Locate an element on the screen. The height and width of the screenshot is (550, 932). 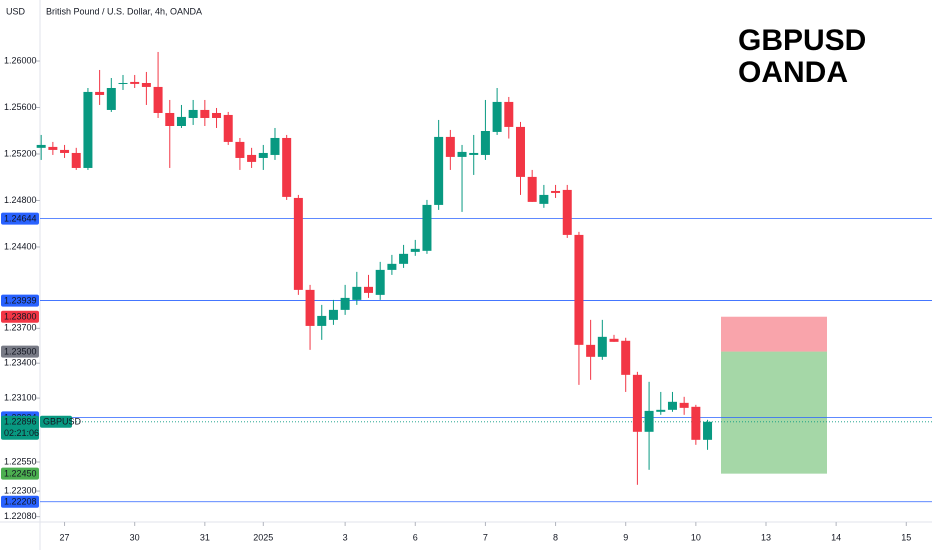
stop-zone is located at coordinates (774, 334).